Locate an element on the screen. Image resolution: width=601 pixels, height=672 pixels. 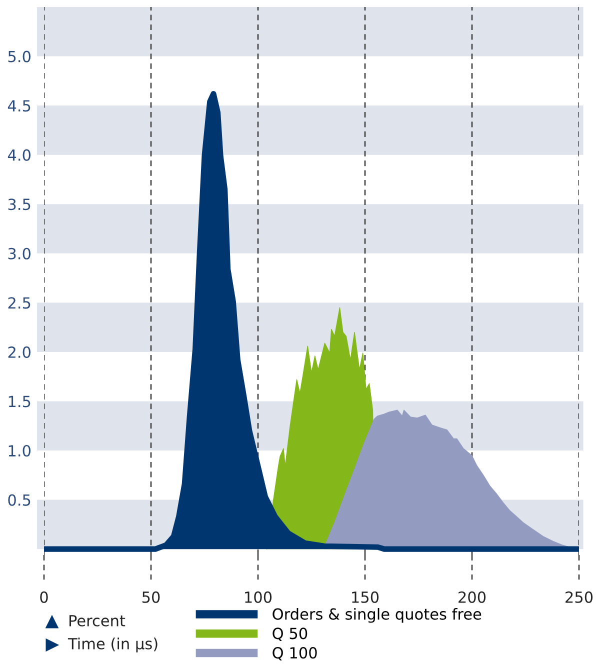
x-tick-label: 200 is located at coordinates (472, 597).